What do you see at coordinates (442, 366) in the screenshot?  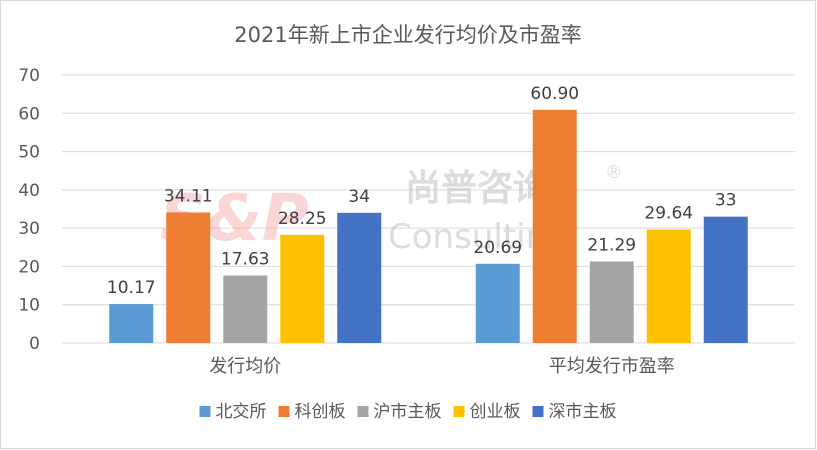 I see `category-labels: 发行均价 平均发行市盈率` at bounding box center [442, 366].